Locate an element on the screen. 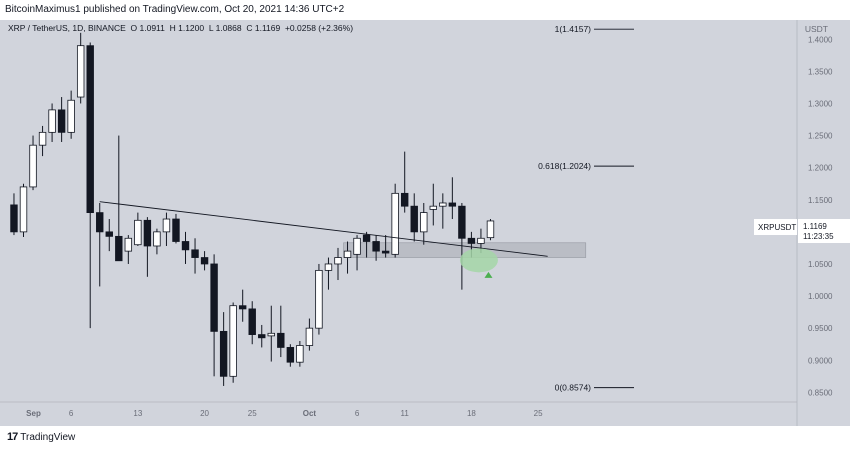 The height and width of the screenshot is (449, 850). brand-name: TradingView is located at coordinates (48, 437).